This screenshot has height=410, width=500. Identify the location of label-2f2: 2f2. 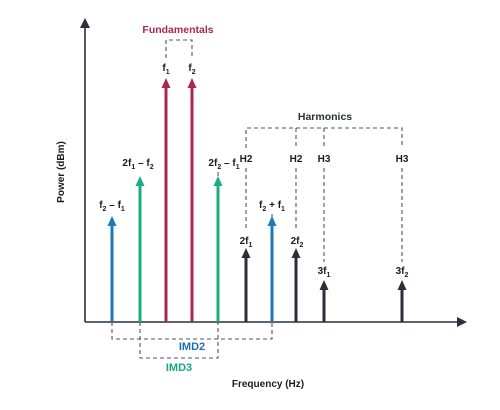
(297, 242).